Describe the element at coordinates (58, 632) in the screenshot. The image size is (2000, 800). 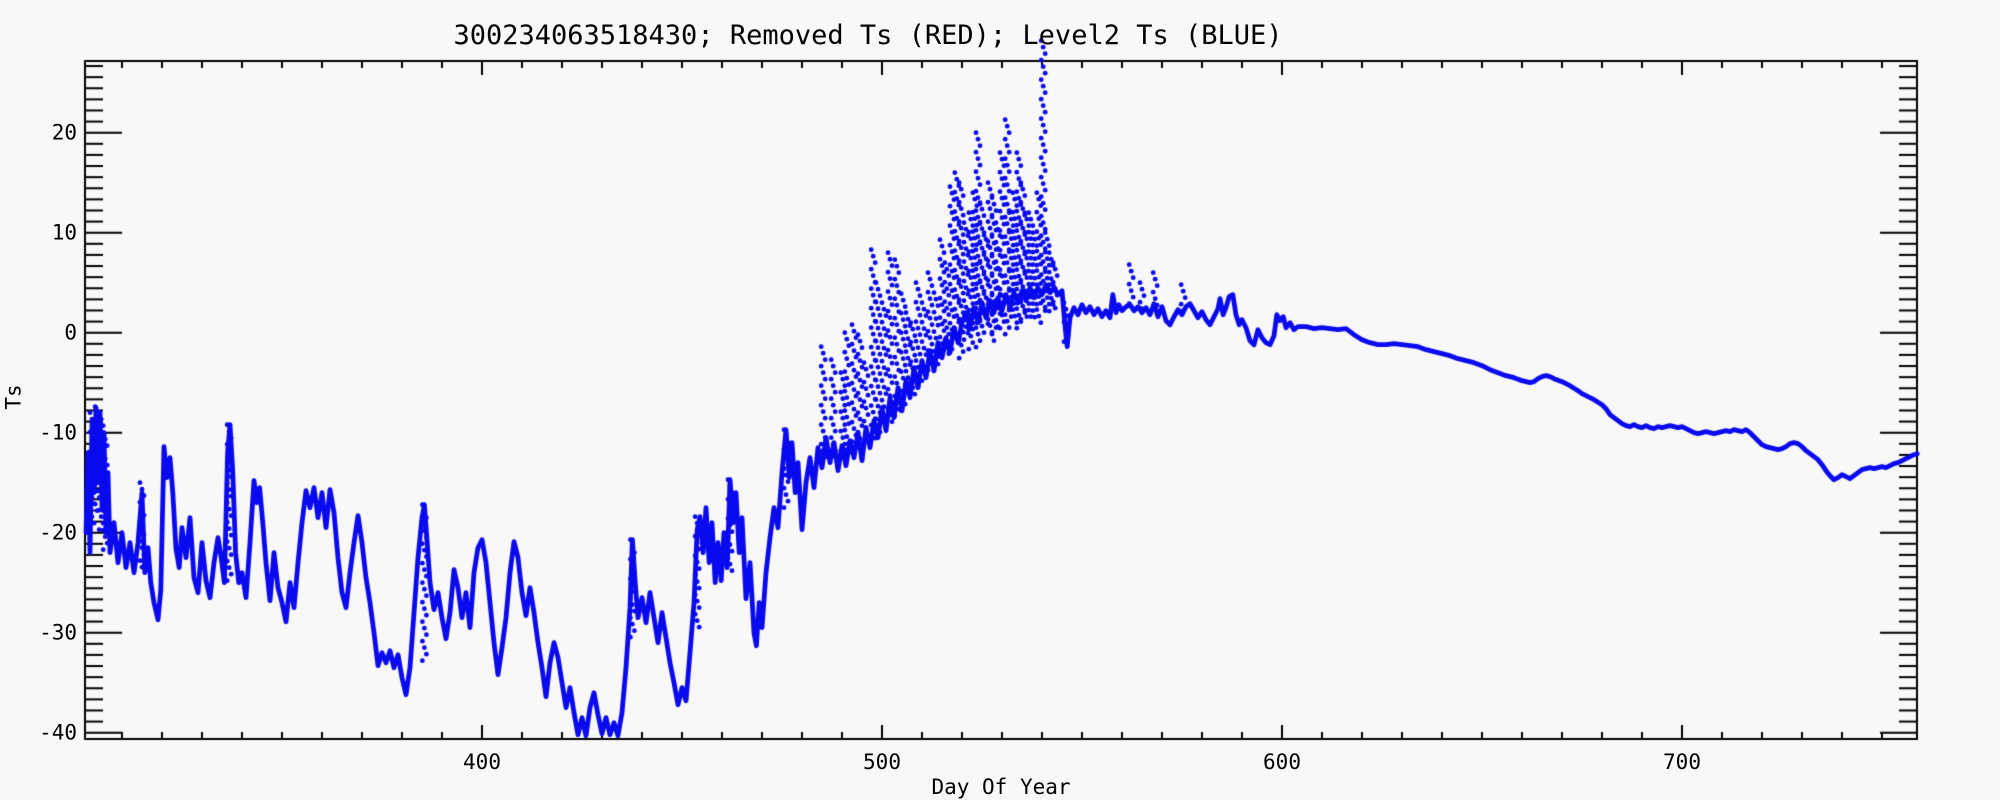
I see `y-tick-label: -30` at that location.